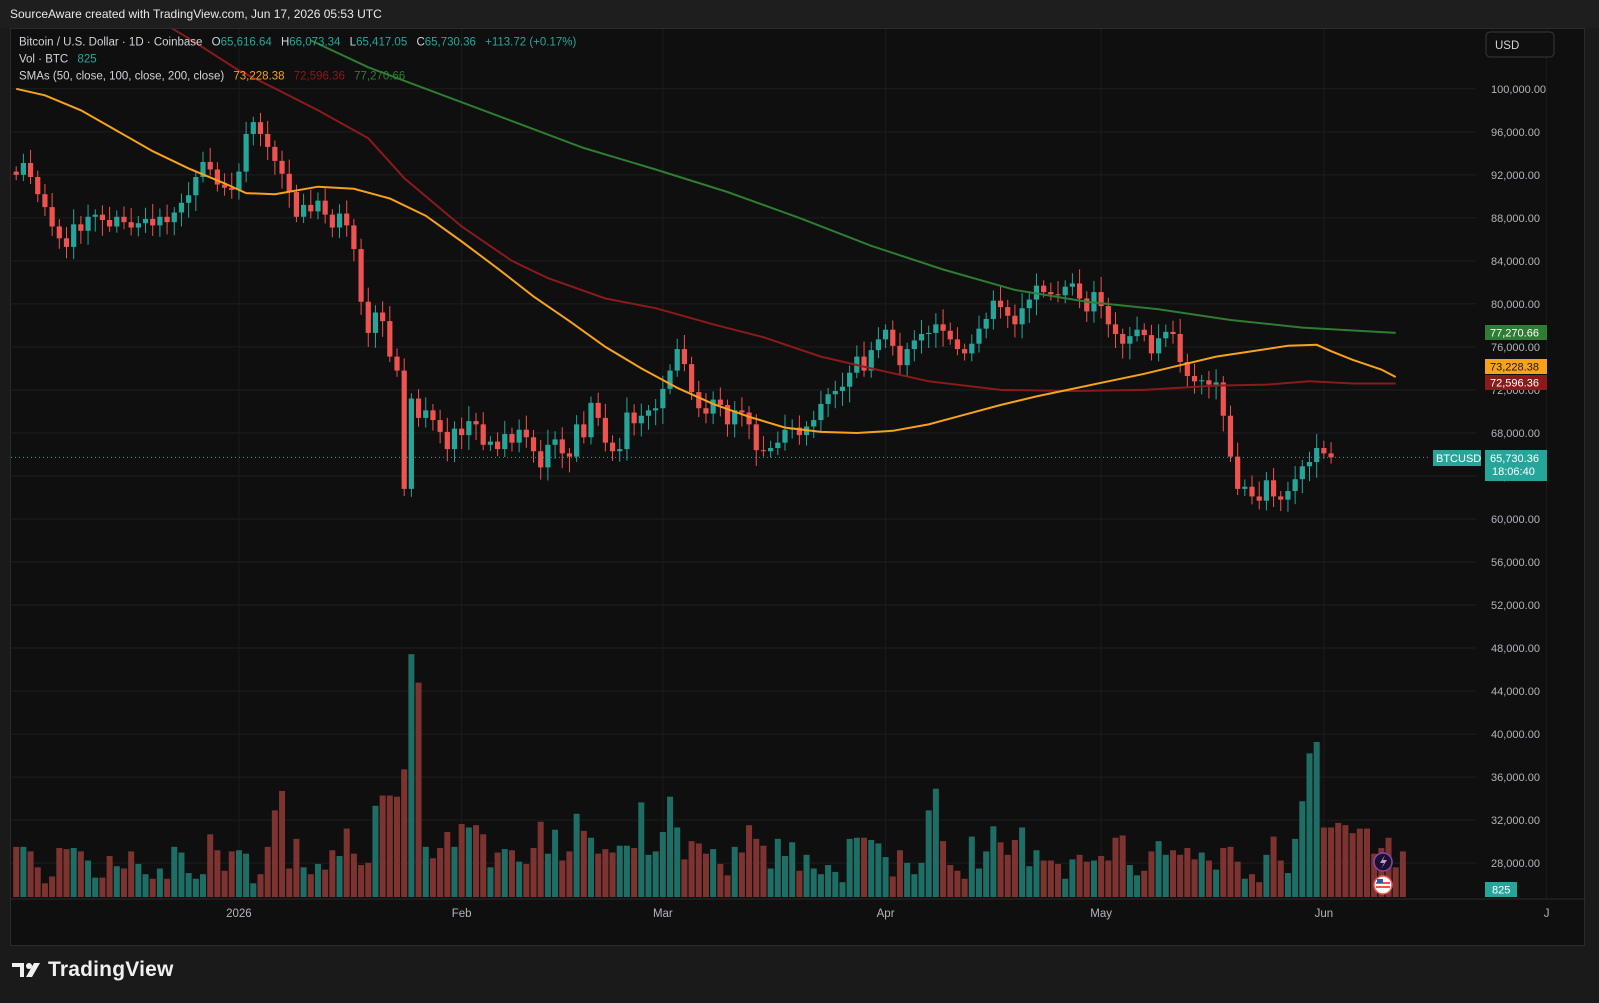  What do you see at coordinates (93, 970) in the screenshot?
I see `tradingview-logo: TradingView` at bounding box center [93, 970].